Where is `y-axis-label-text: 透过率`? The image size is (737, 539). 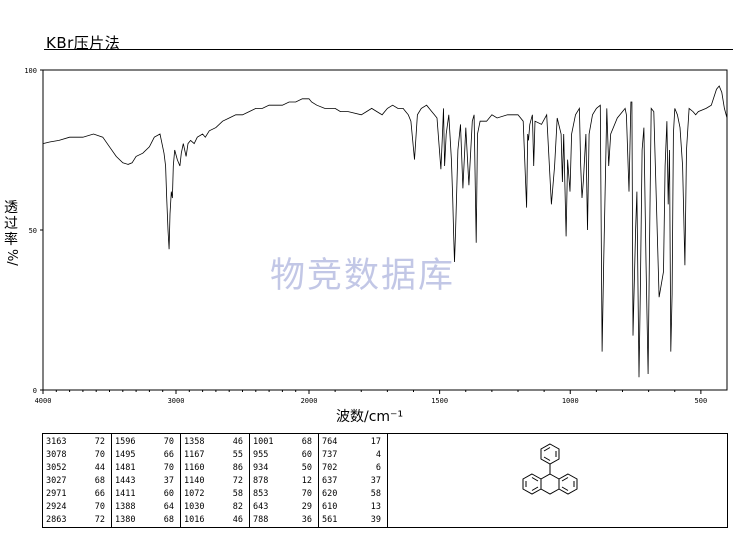
y-axis-label-text: 透过率 is located at coordinates (11, 224).